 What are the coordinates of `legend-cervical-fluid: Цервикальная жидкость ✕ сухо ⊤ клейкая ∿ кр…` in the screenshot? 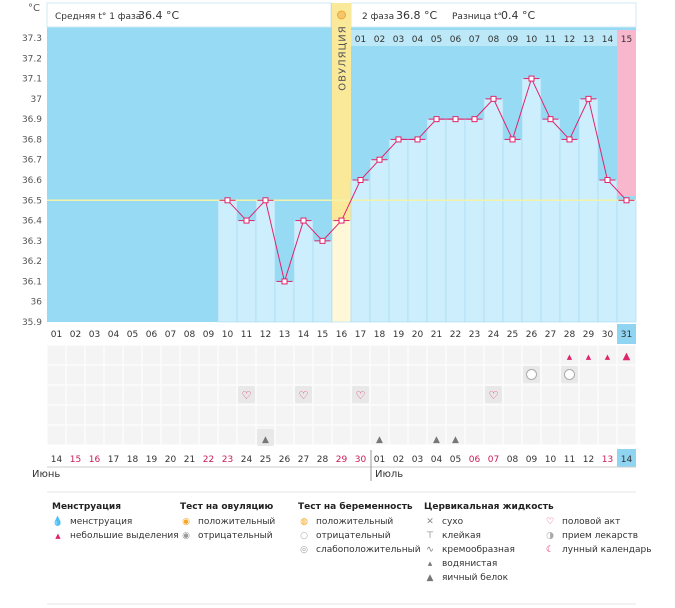 It's located at (549, 543).